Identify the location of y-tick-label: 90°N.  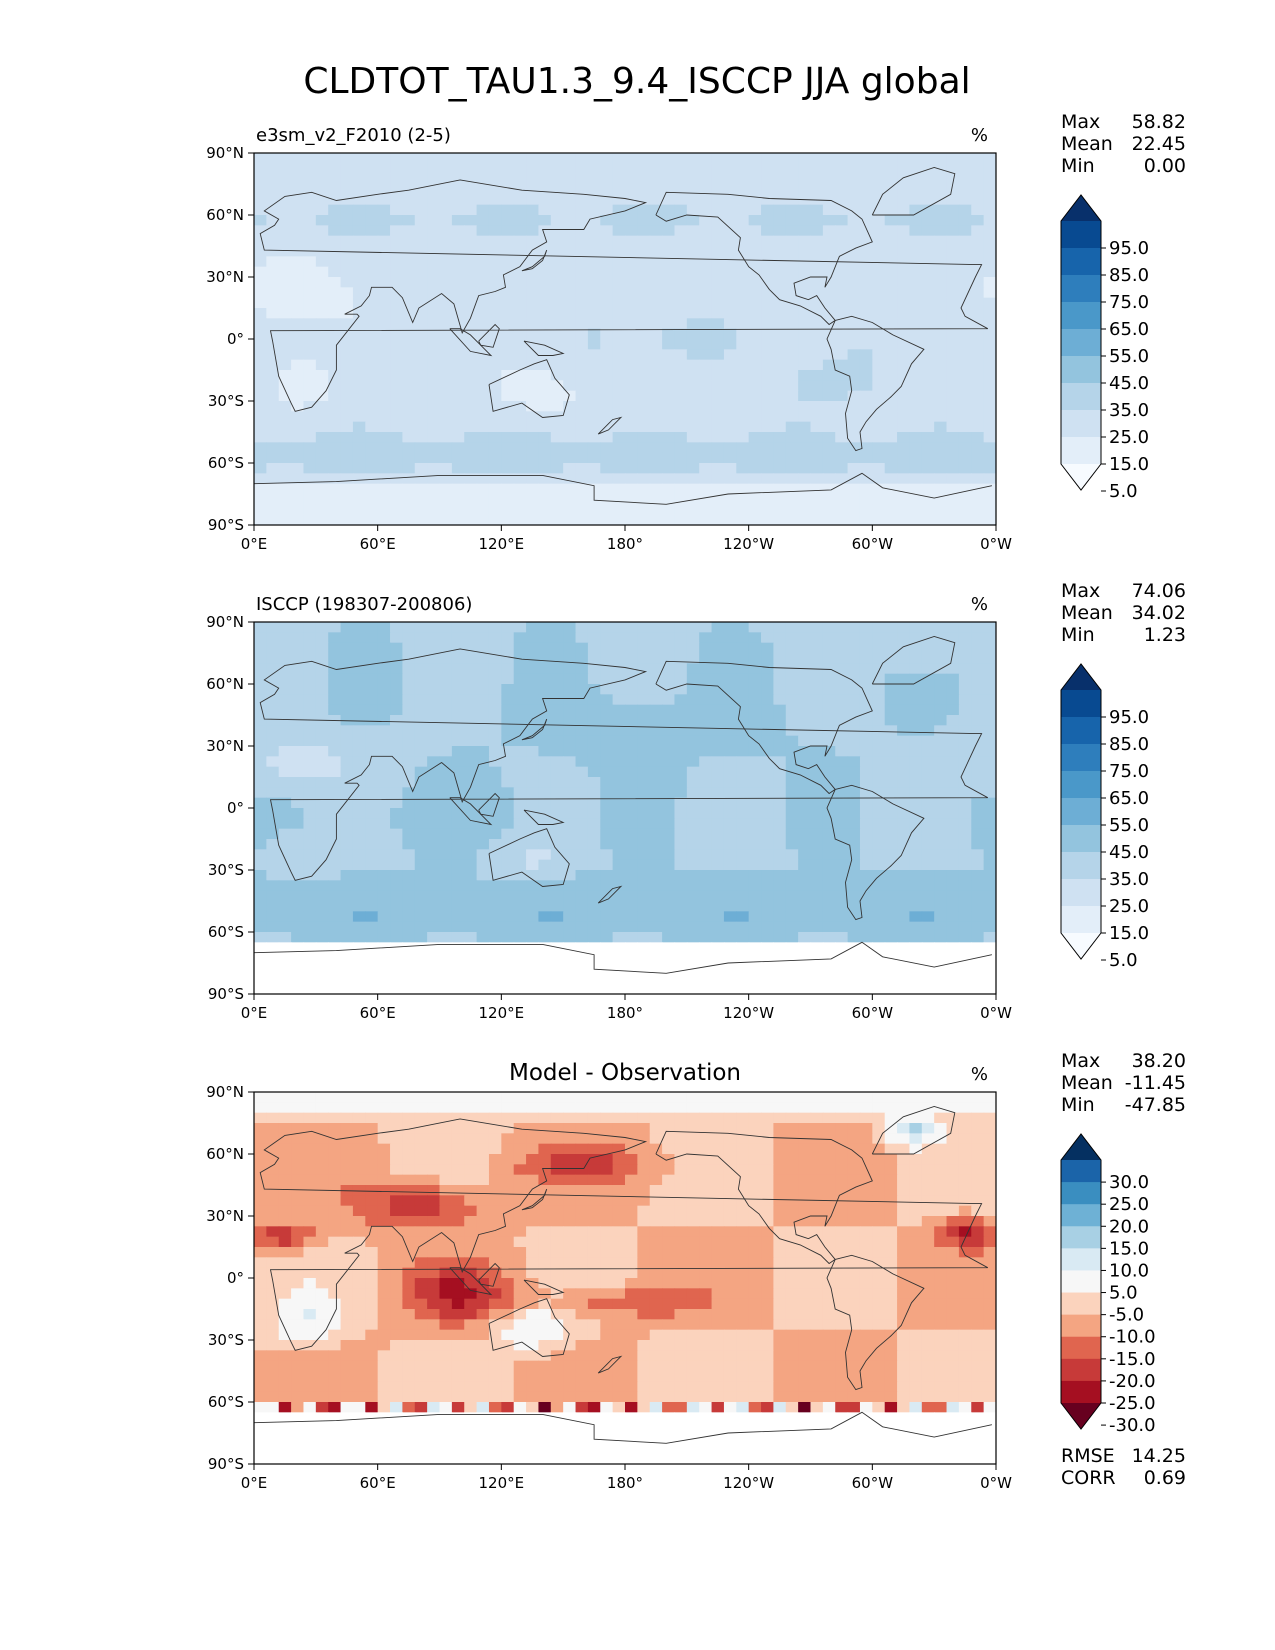
(225, 622).